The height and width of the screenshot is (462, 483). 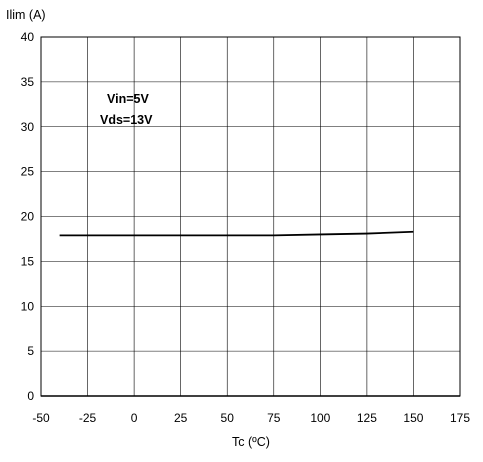 What do you see at coordinates (28, 306) in the screenshot?
I see `y-tick-label: 10` at bounding box center [28, 306].